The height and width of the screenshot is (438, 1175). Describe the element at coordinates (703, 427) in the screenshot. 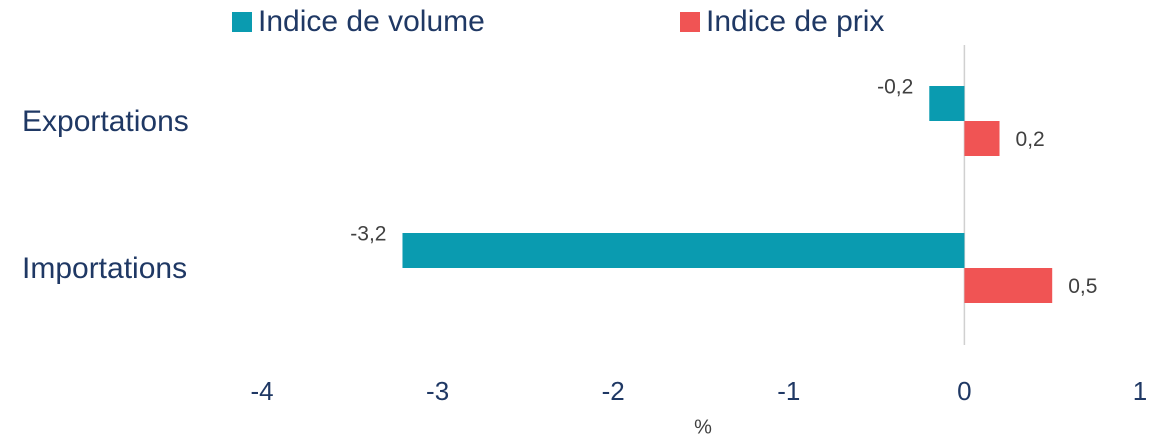

I see `x-axis-label: %` at that location.